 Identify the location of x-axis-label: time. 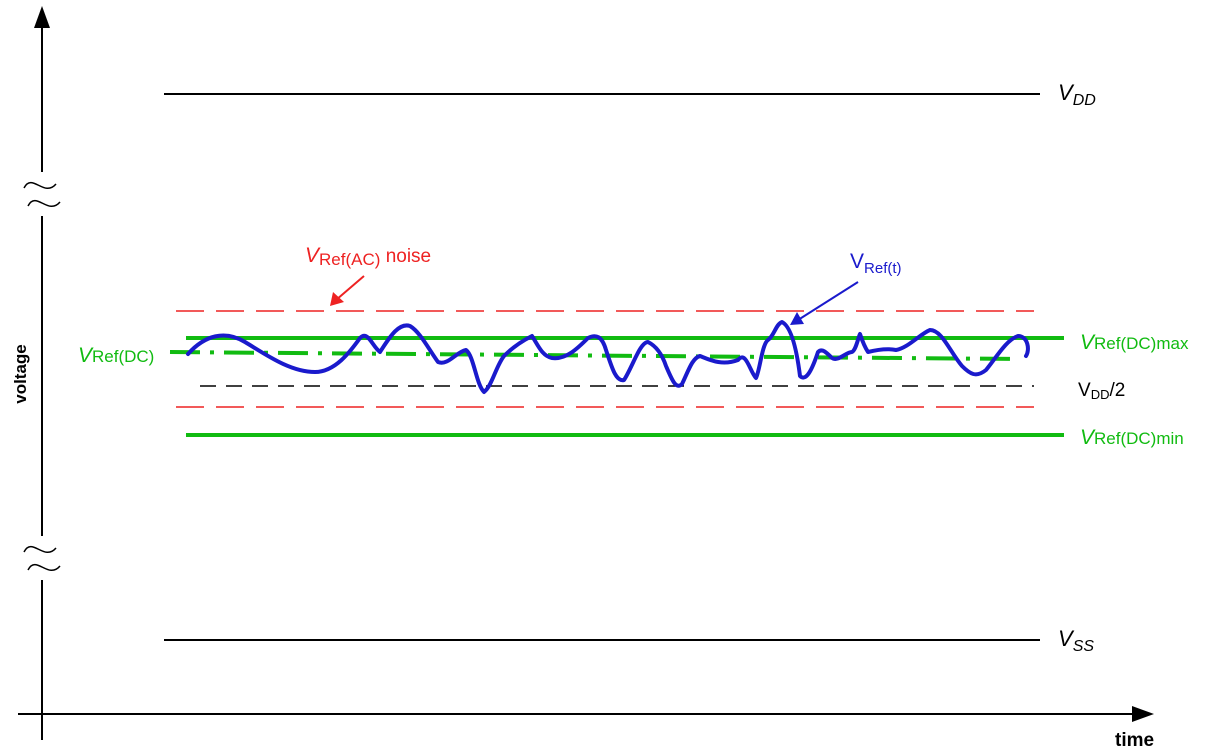
(1134, 740).